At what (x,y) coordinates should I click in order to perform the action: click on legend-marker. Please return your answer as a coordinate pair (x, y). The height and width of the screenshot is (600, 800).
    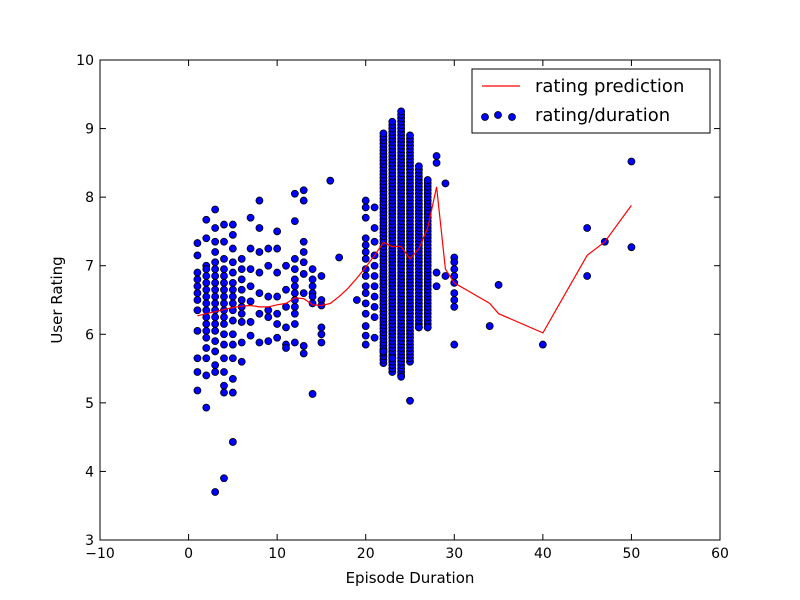
    Looking at the image, I should click on (512, 117).